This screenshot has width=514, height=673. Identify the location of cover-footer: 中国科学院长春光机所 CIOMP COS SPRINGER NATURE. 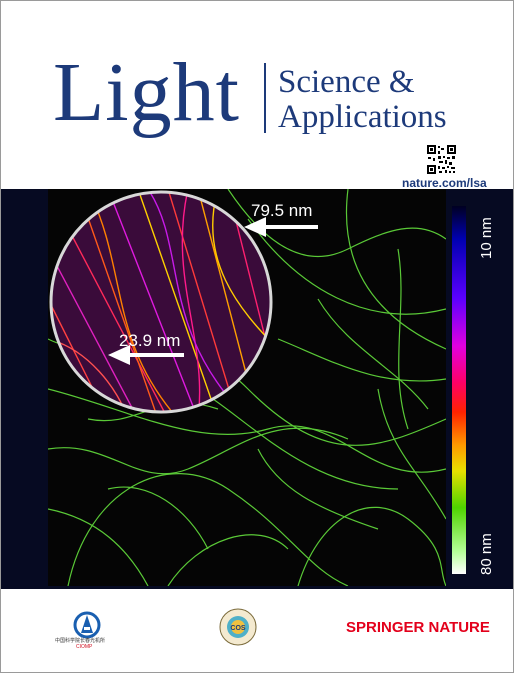
(257, 630).